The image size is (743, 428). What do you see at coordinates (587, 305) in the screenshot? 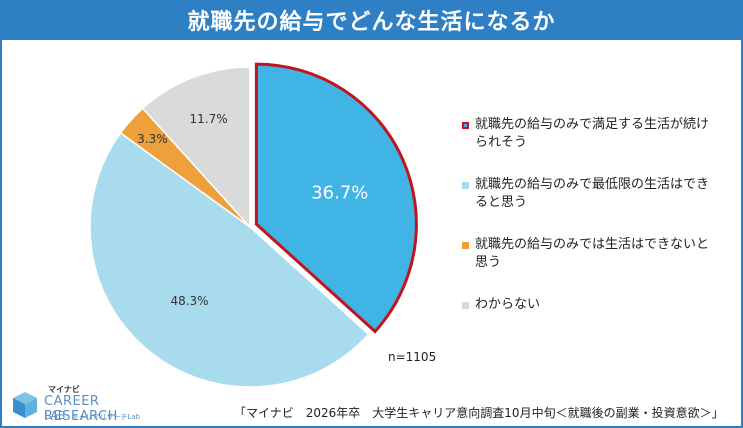
I see `legend-item-unknown: わからない` at bounding box center [587, 305].